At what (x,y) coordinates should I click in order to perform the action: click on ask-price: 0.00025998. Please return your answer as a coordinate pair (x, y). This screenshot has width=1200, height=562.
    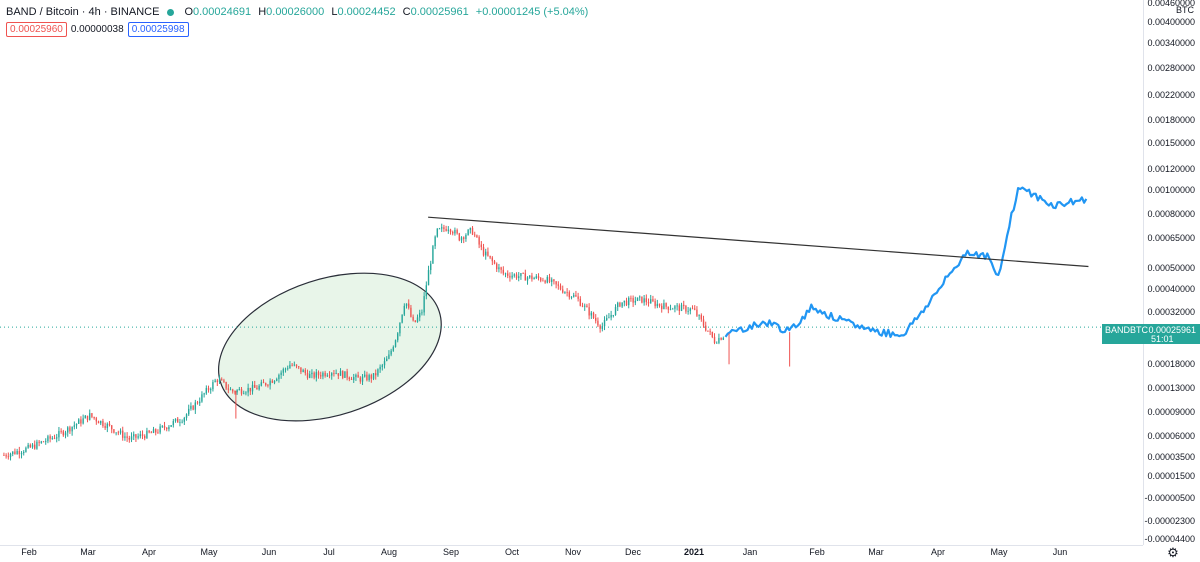
    Looking at the image, I should click on (158, 29).